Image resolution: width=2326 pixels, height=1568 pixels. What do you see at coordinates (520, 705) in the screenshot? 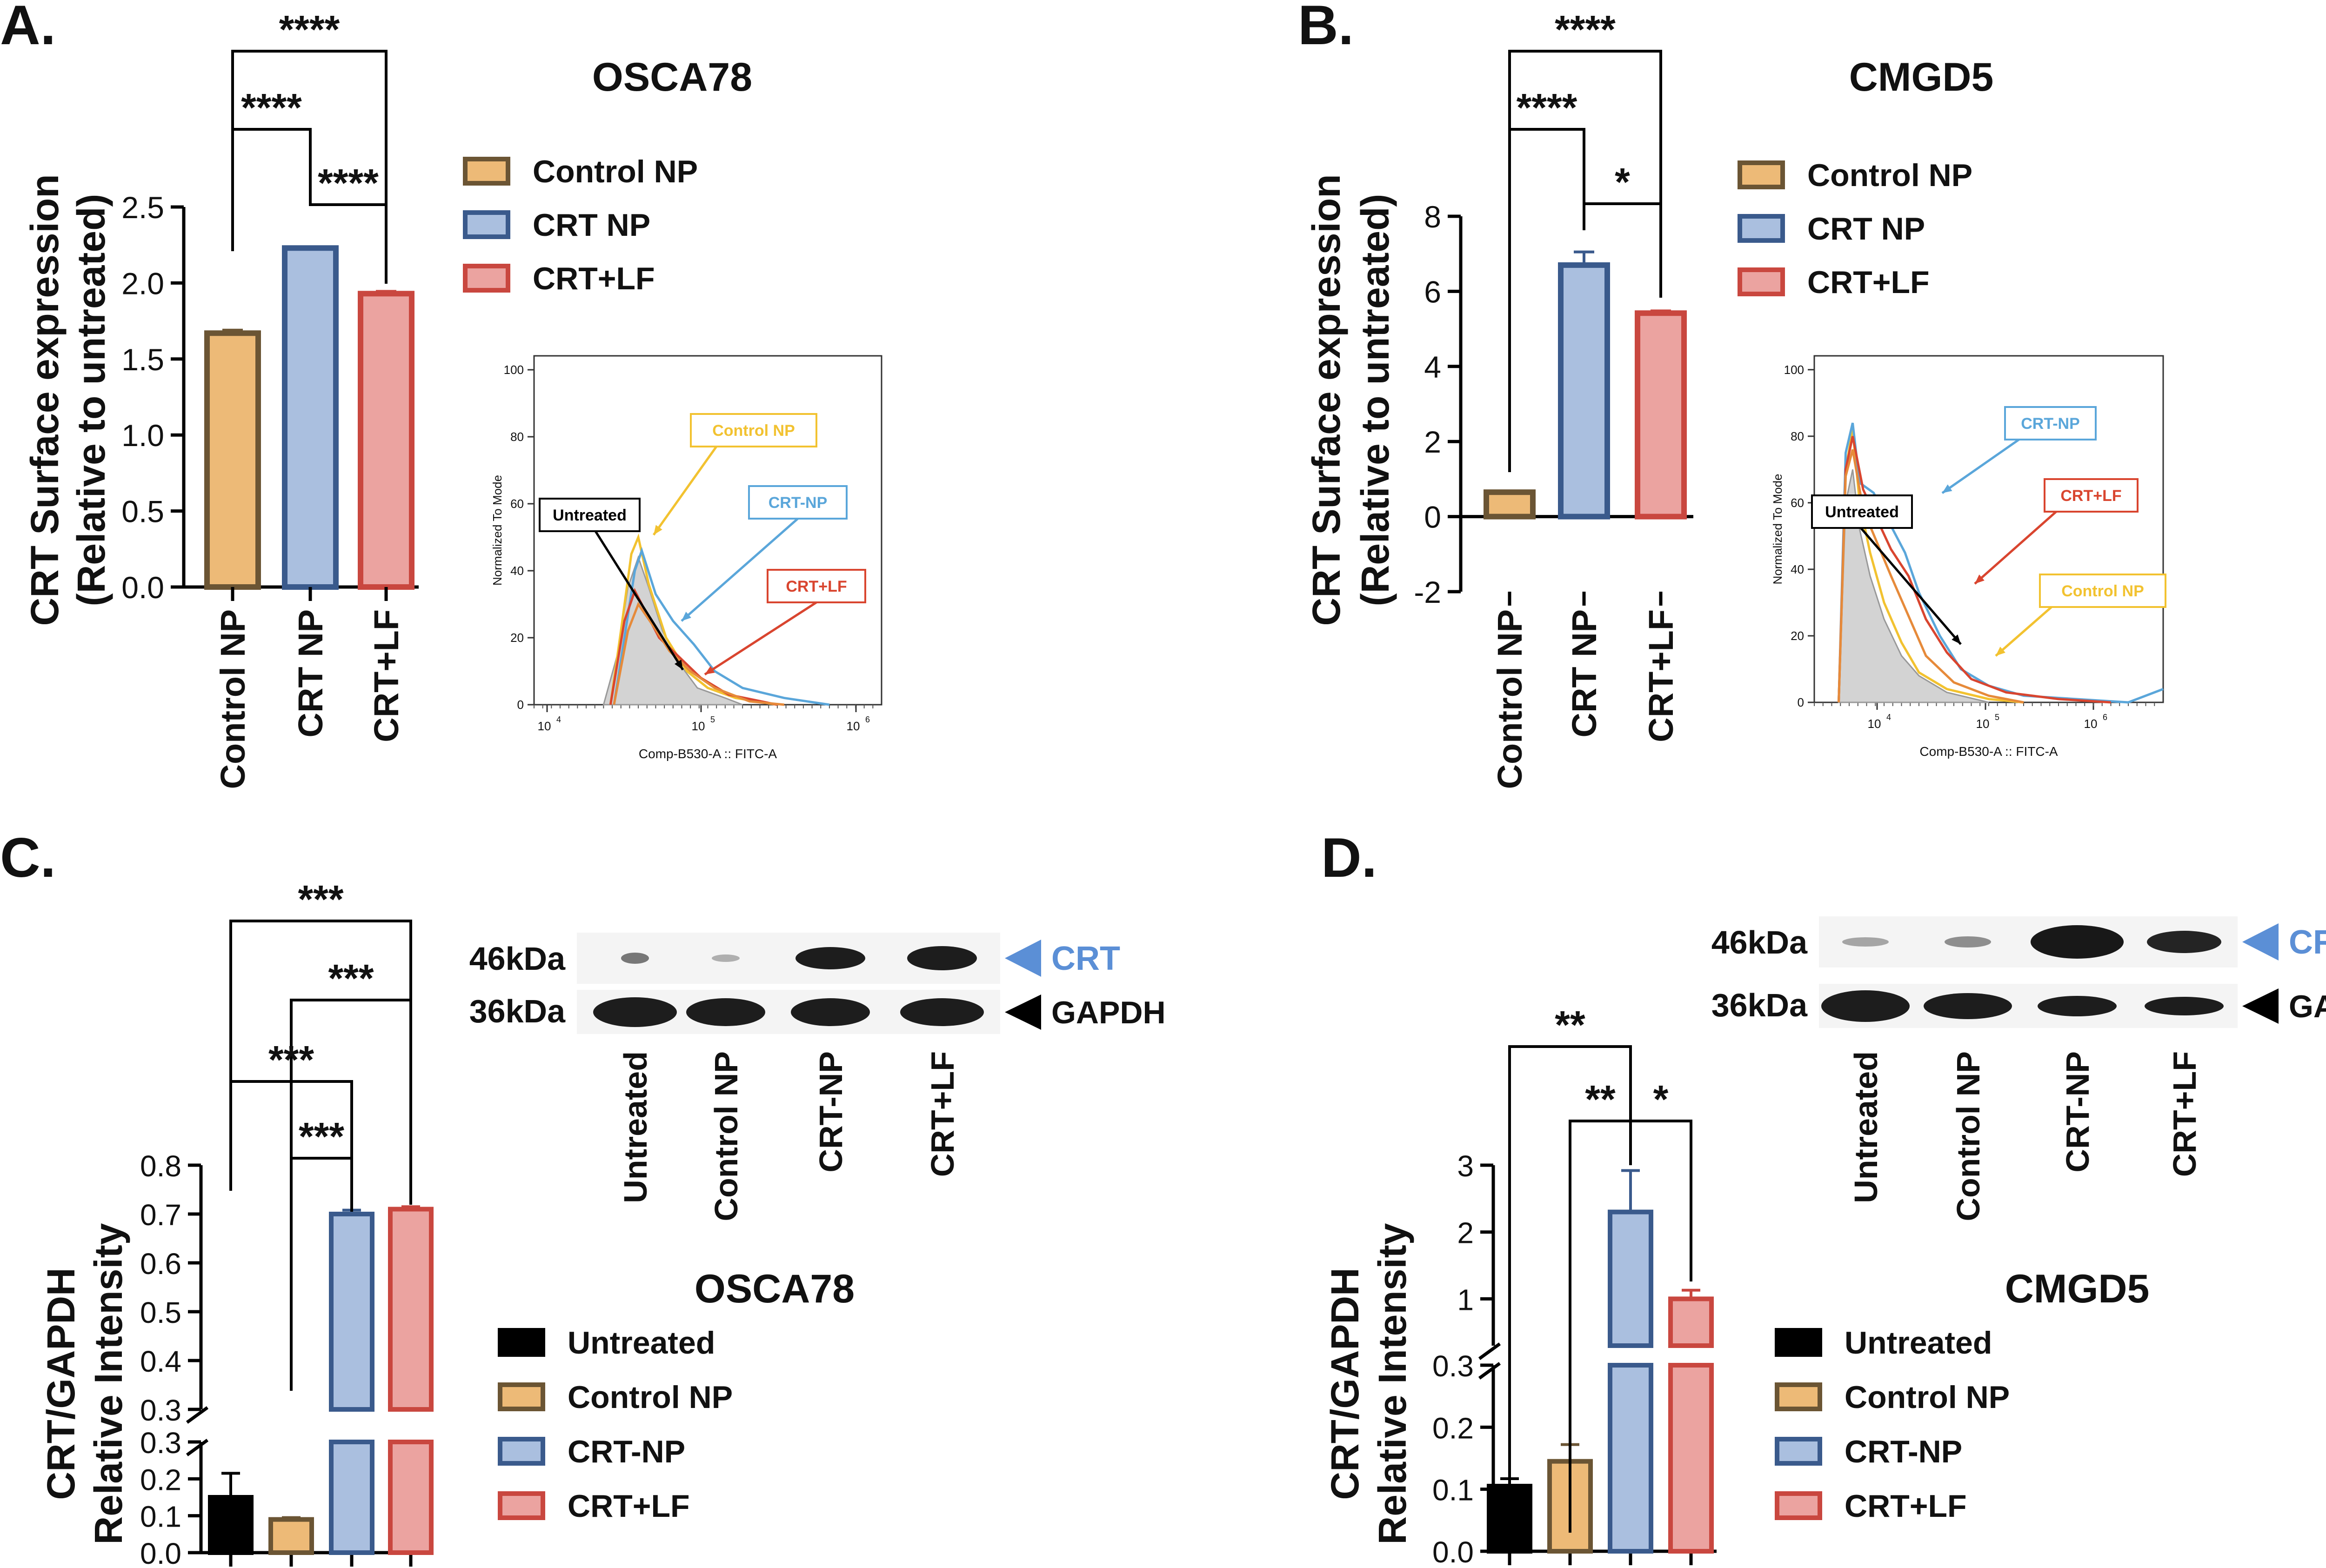
I see `y-tick-label: 0` at bounding box center [520, 705].